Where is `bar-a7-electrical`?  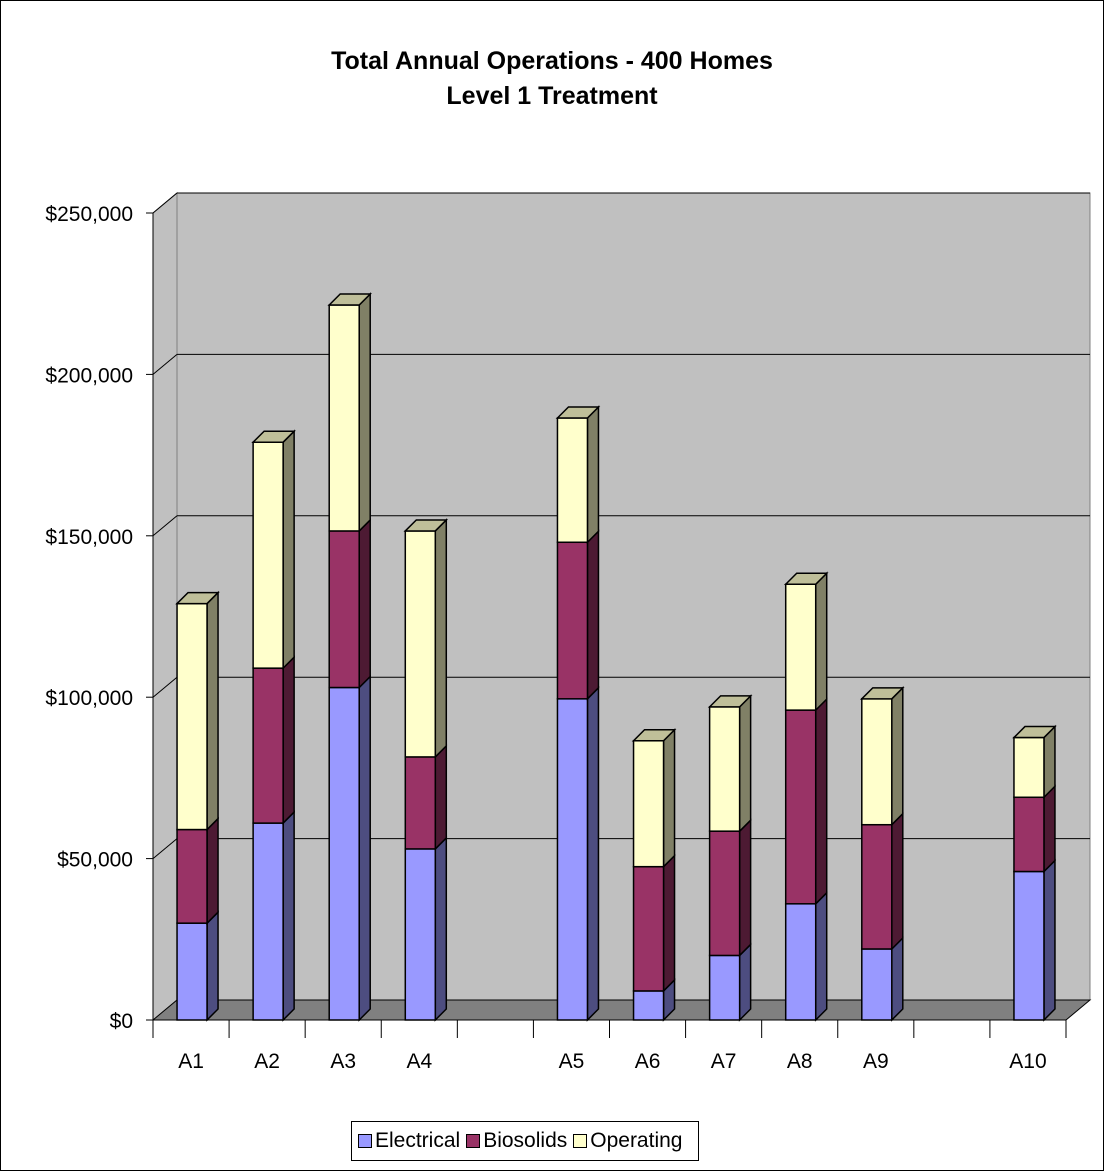
bar-a7-electrical is located at coordinates (724, 987).